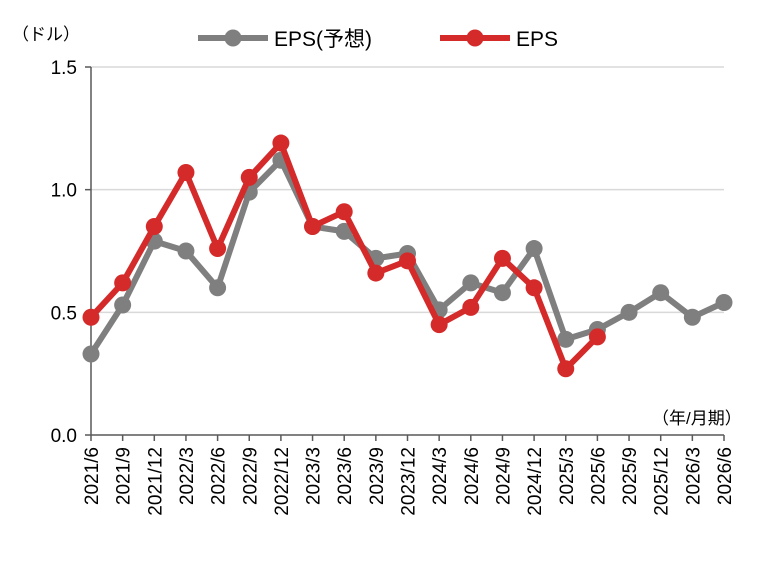 Image resolution: width=776 pixels, height=569 pixels. I want to click on x-tick-label-18: 2025/12, so click(662, 481).